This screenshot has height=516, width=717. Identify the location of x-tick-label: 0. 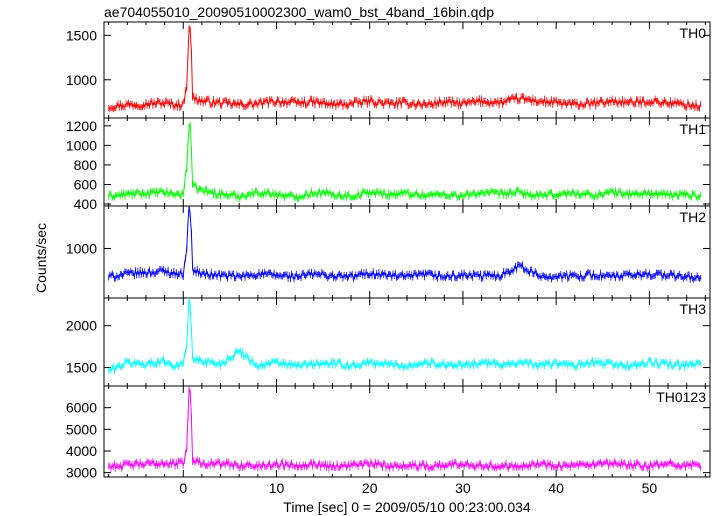
(183, 488).